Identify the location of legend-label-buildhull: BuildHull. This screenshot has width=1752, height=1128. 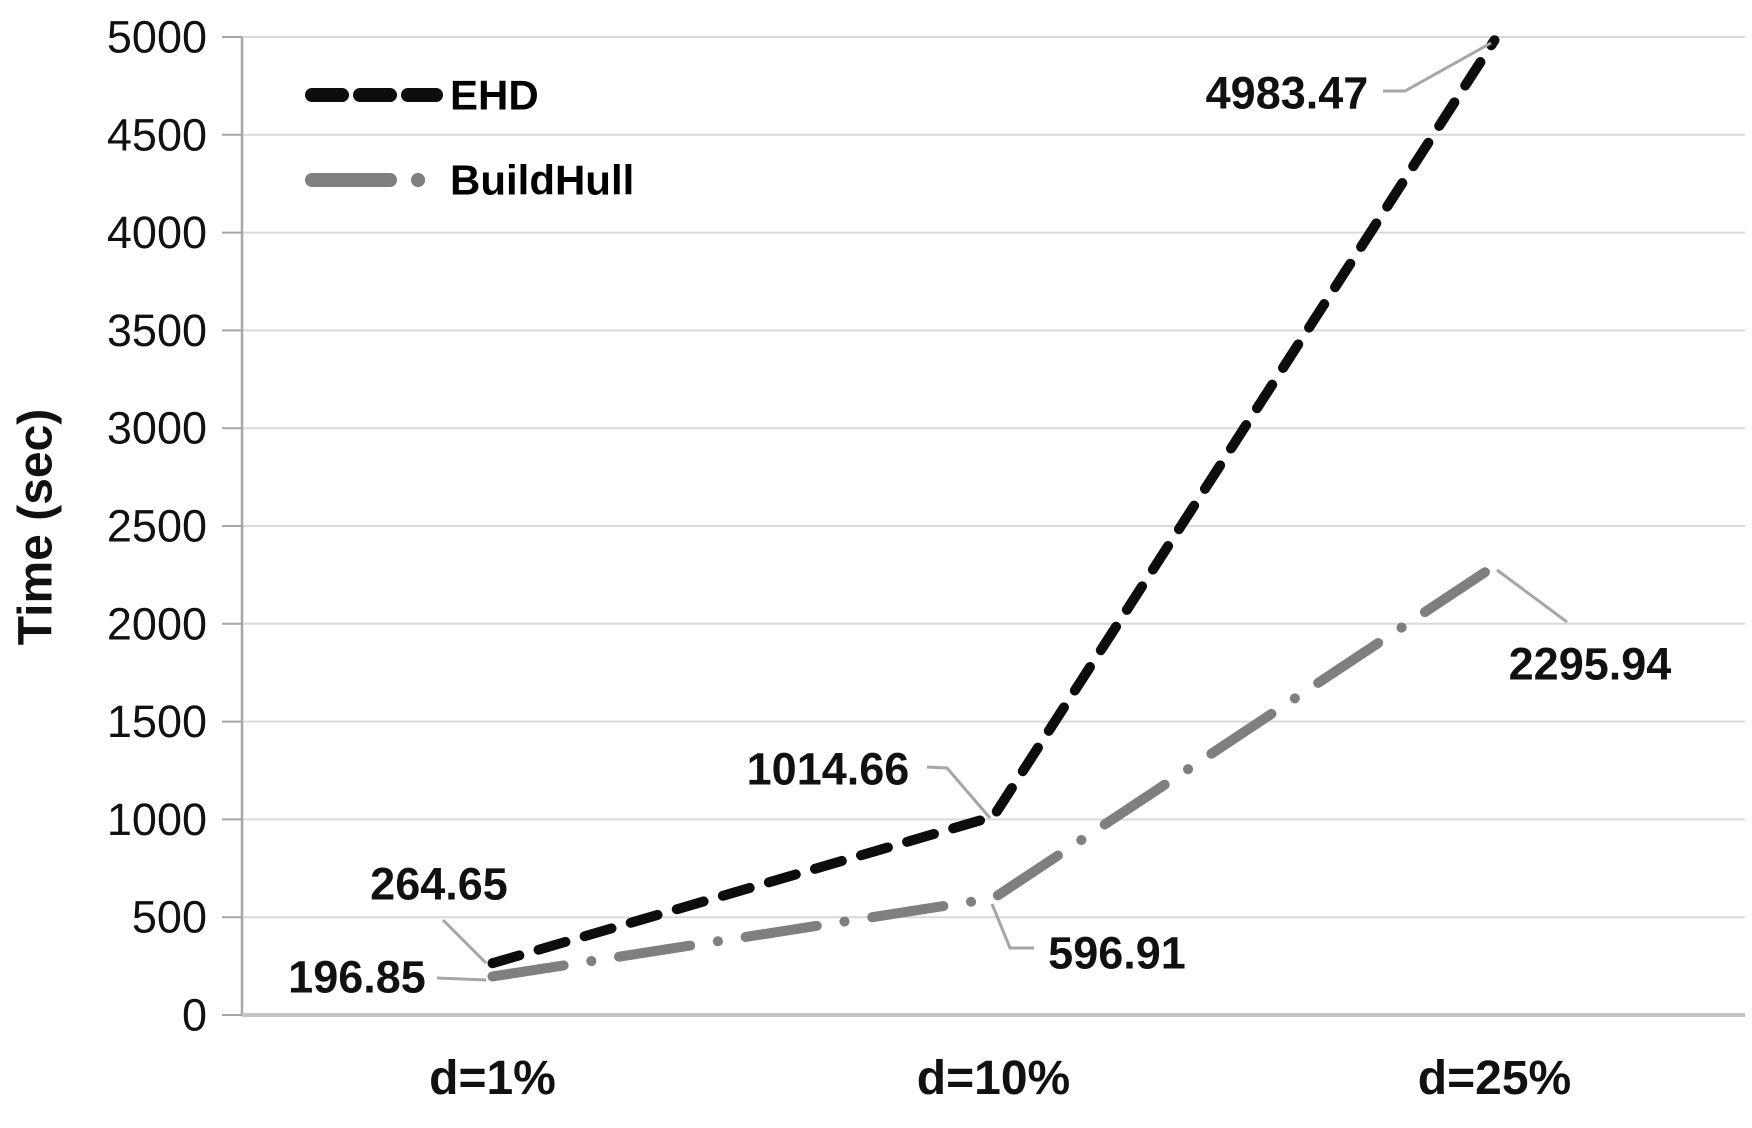
(542, 180).